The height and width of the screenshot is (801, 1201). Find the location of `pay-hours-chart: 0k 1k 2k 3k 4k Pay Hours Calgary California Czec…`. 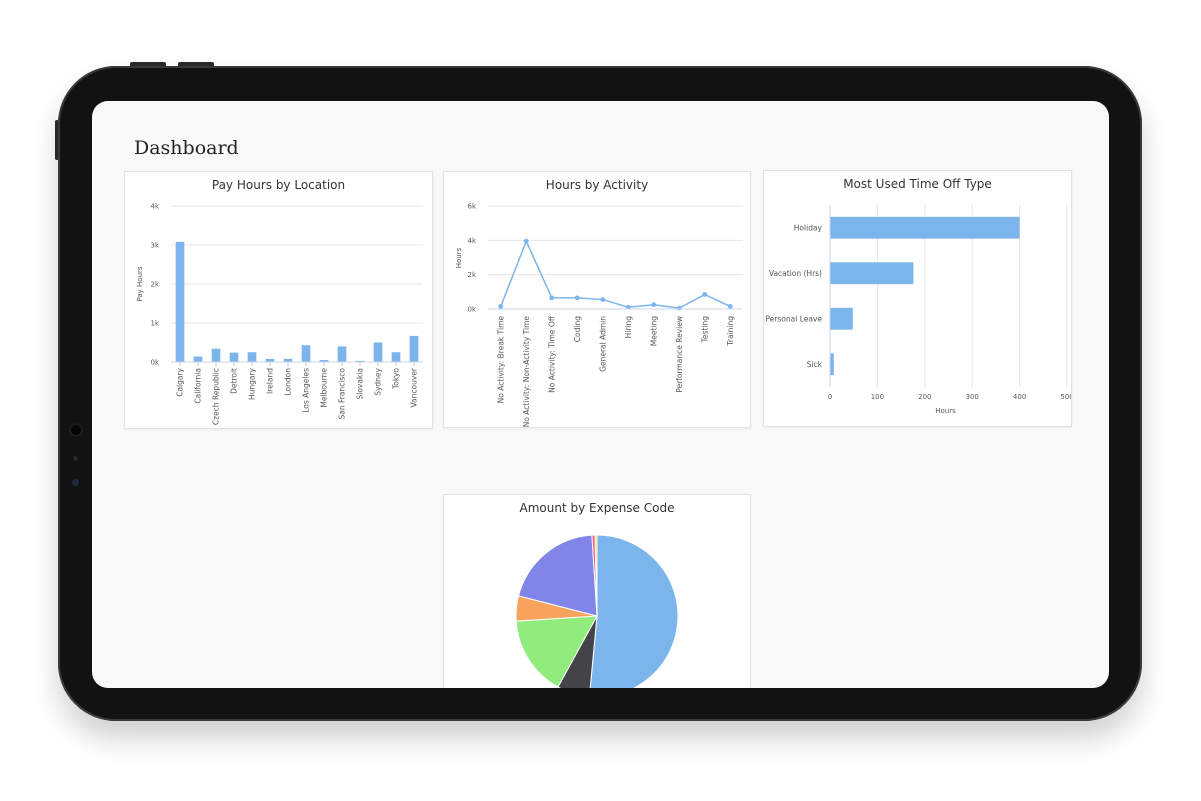

pay-hours-chart: 0k 1k 2k 3k 4k Pay Hours Calgary California Czec… is located at coordinates (279, 314).